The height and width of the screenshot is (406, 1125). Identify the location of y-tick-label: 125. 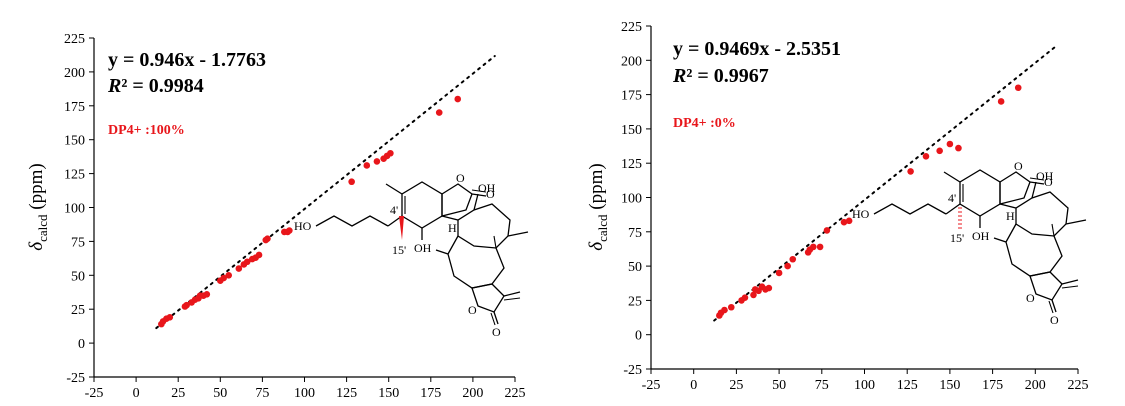
(74, 175).